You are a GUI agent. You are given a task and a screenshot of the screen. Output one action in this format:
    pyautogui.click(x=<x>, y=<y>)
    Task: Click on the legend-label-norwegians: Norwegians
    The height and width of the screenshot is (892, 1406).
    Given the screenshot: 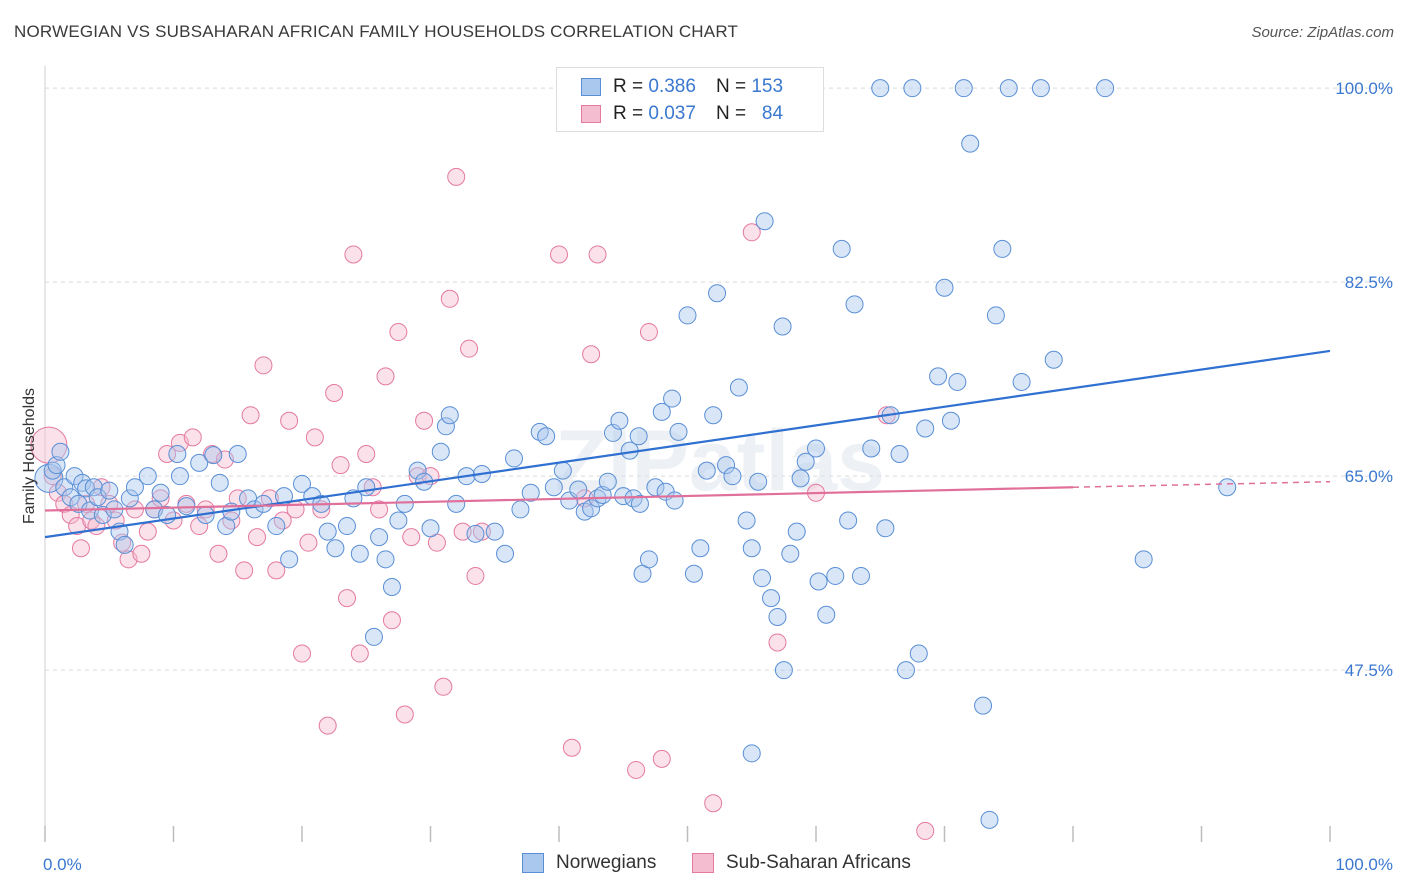 What is the action you would take?
    pyautogui.click(x=606, y=862)
    